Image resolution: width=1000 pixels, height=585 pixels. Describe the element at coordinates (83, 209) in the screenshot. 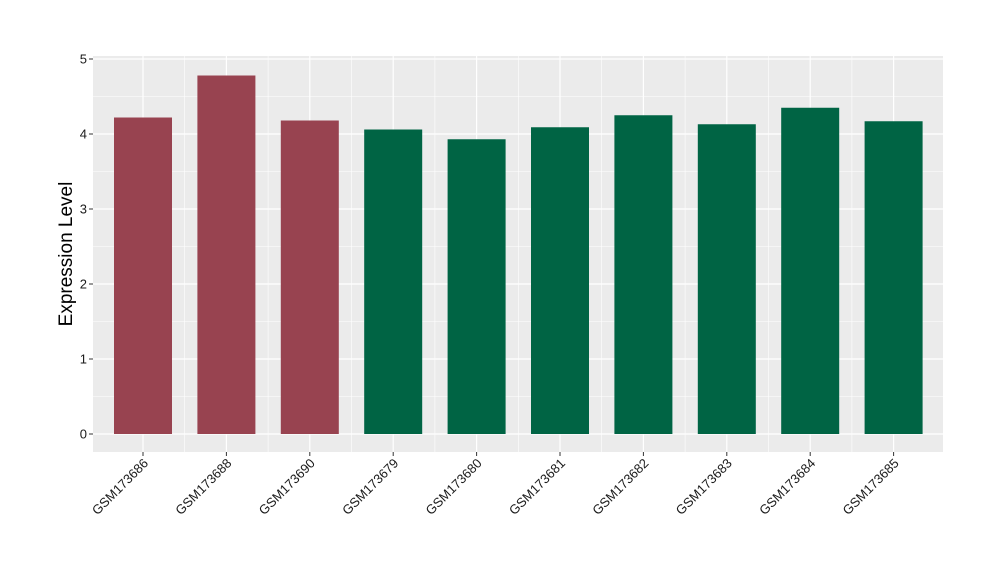

I see `y-tick-label: 3` at that location.